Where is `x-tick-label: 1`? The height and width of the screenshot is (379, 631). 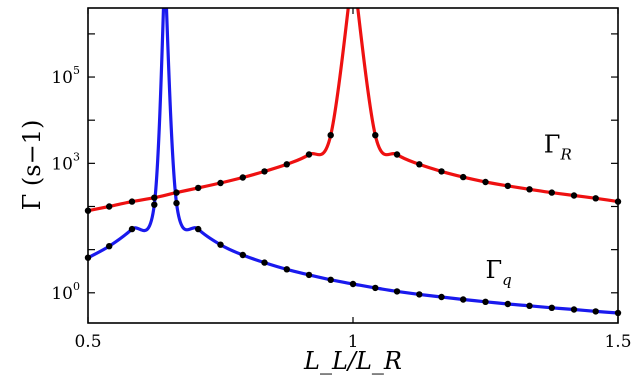
x-tick-label: 1 is located at coordinates (353, 342).